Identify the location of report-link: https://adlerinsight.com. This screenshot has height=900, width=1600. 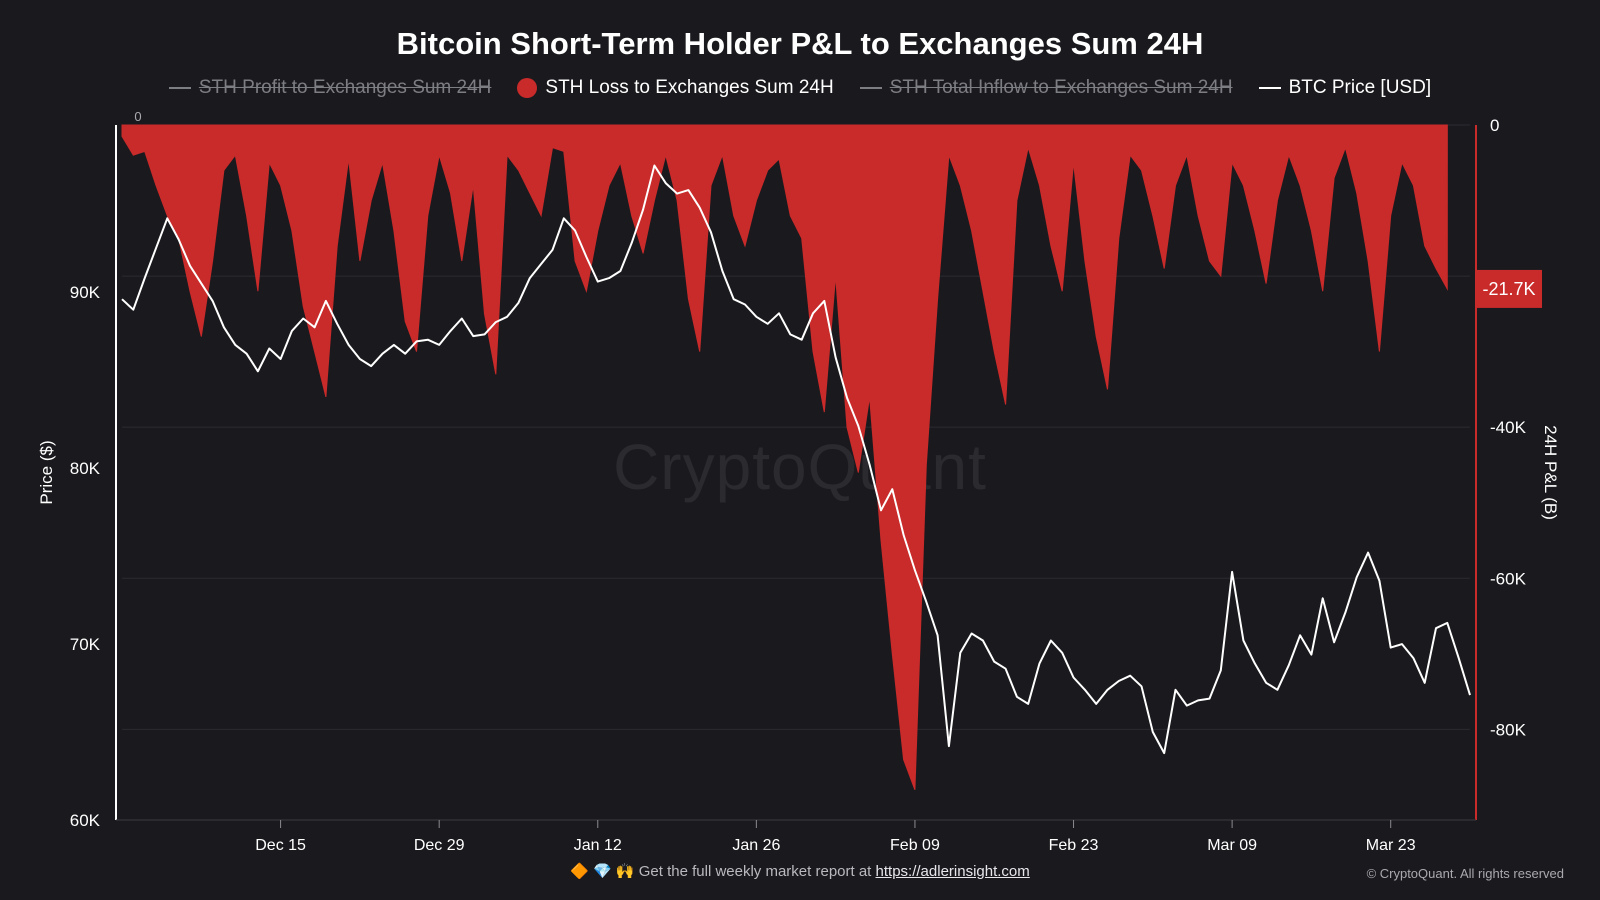
(952, 871).